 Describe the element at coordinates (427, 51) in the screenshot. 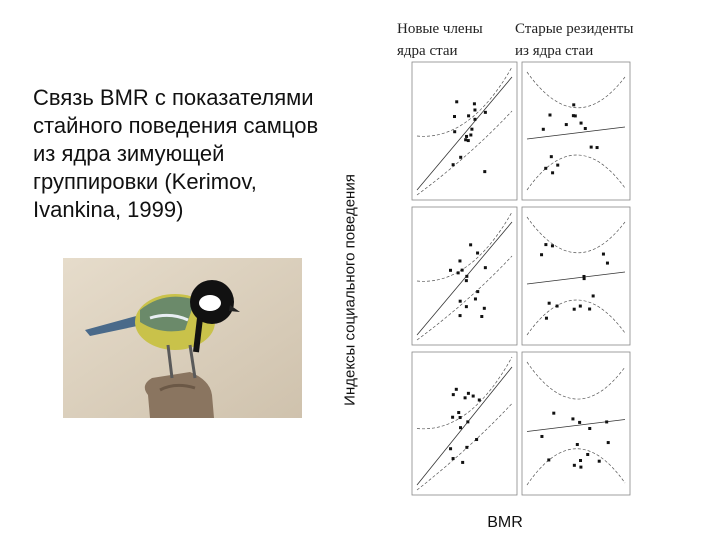

I see `header-line: ядра стаи` at that location.